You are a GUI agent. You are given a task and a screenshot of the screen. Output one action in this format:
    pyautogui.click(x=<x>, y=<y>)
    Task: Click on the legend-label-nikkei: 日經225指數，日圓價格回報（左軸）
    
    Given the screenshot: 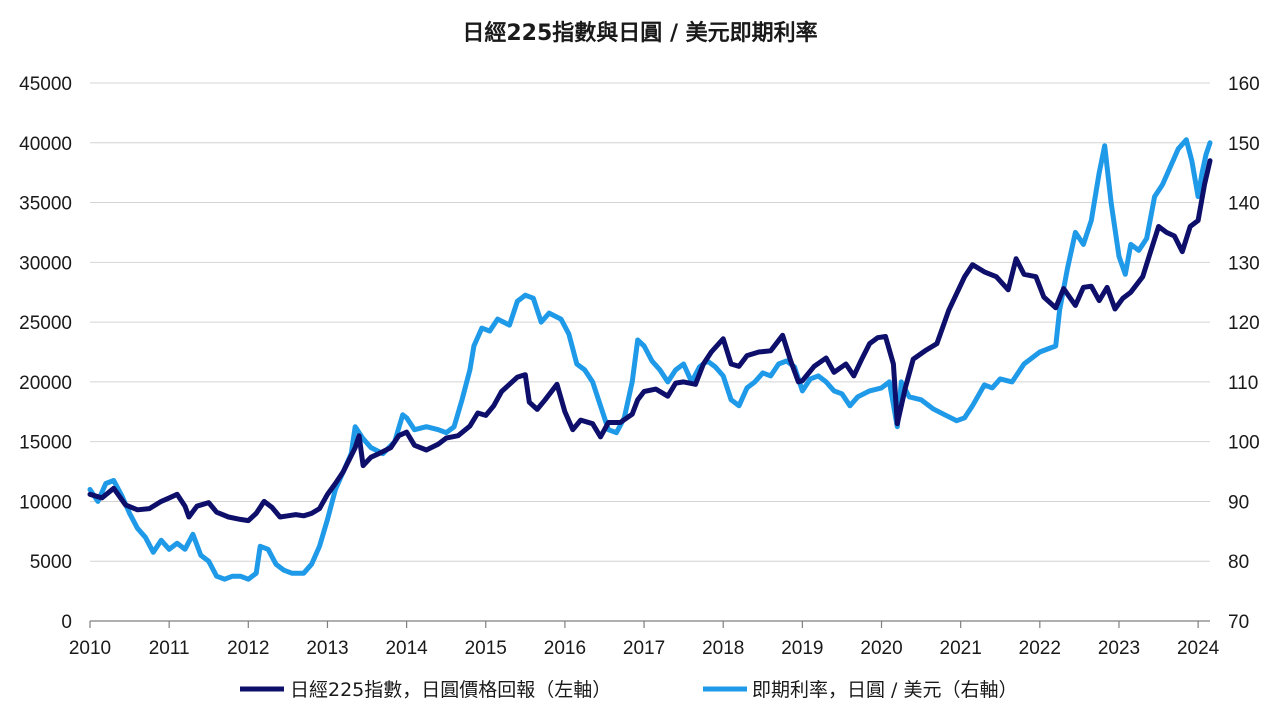 What is the action you would take?
    pyautogui.click(x=450, y=690)
    